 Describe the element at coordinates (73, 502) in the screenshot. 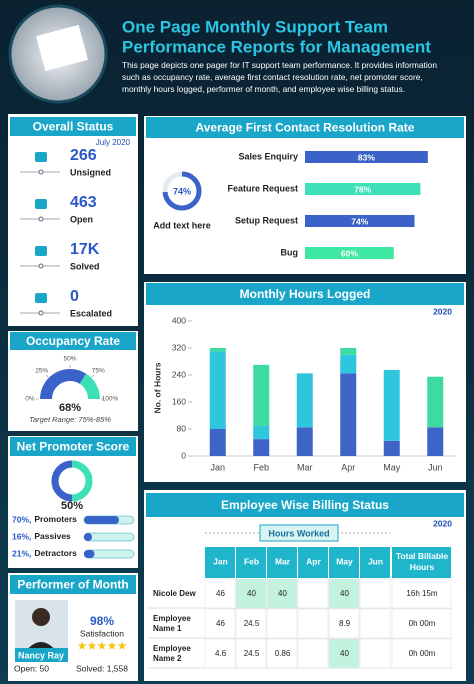

I see `nps-panel` at that location.